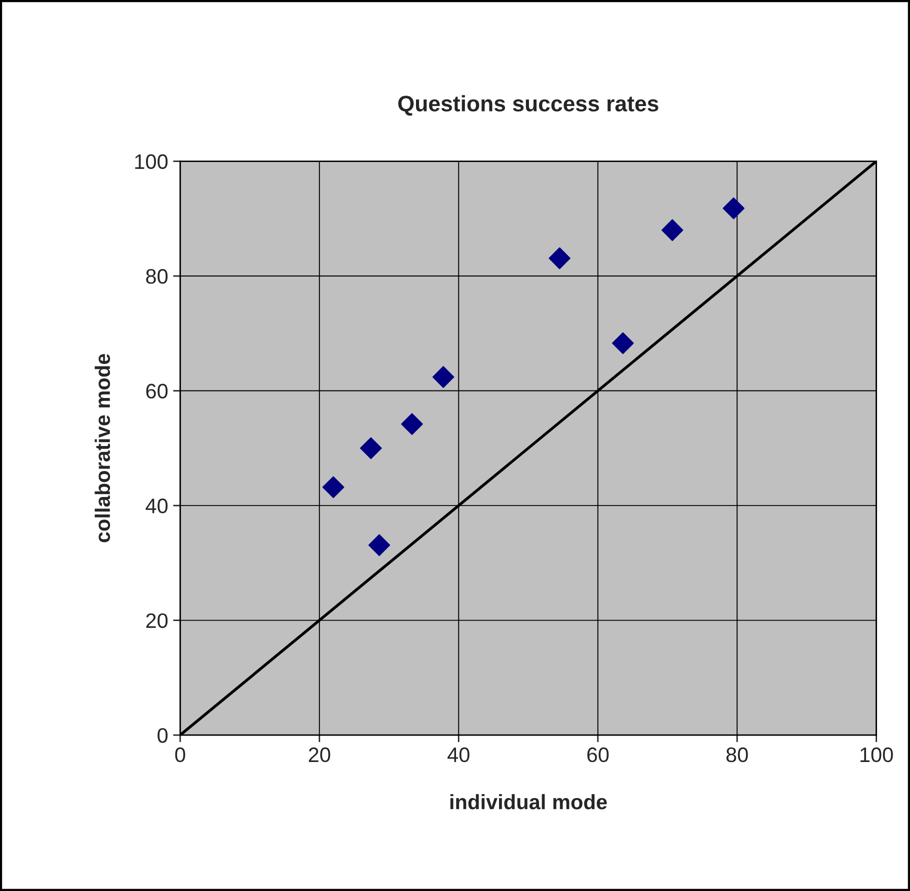 The width and height of the screenshot is (910, 891). I want to click on y-tick-label: 0, so click(163, 735).